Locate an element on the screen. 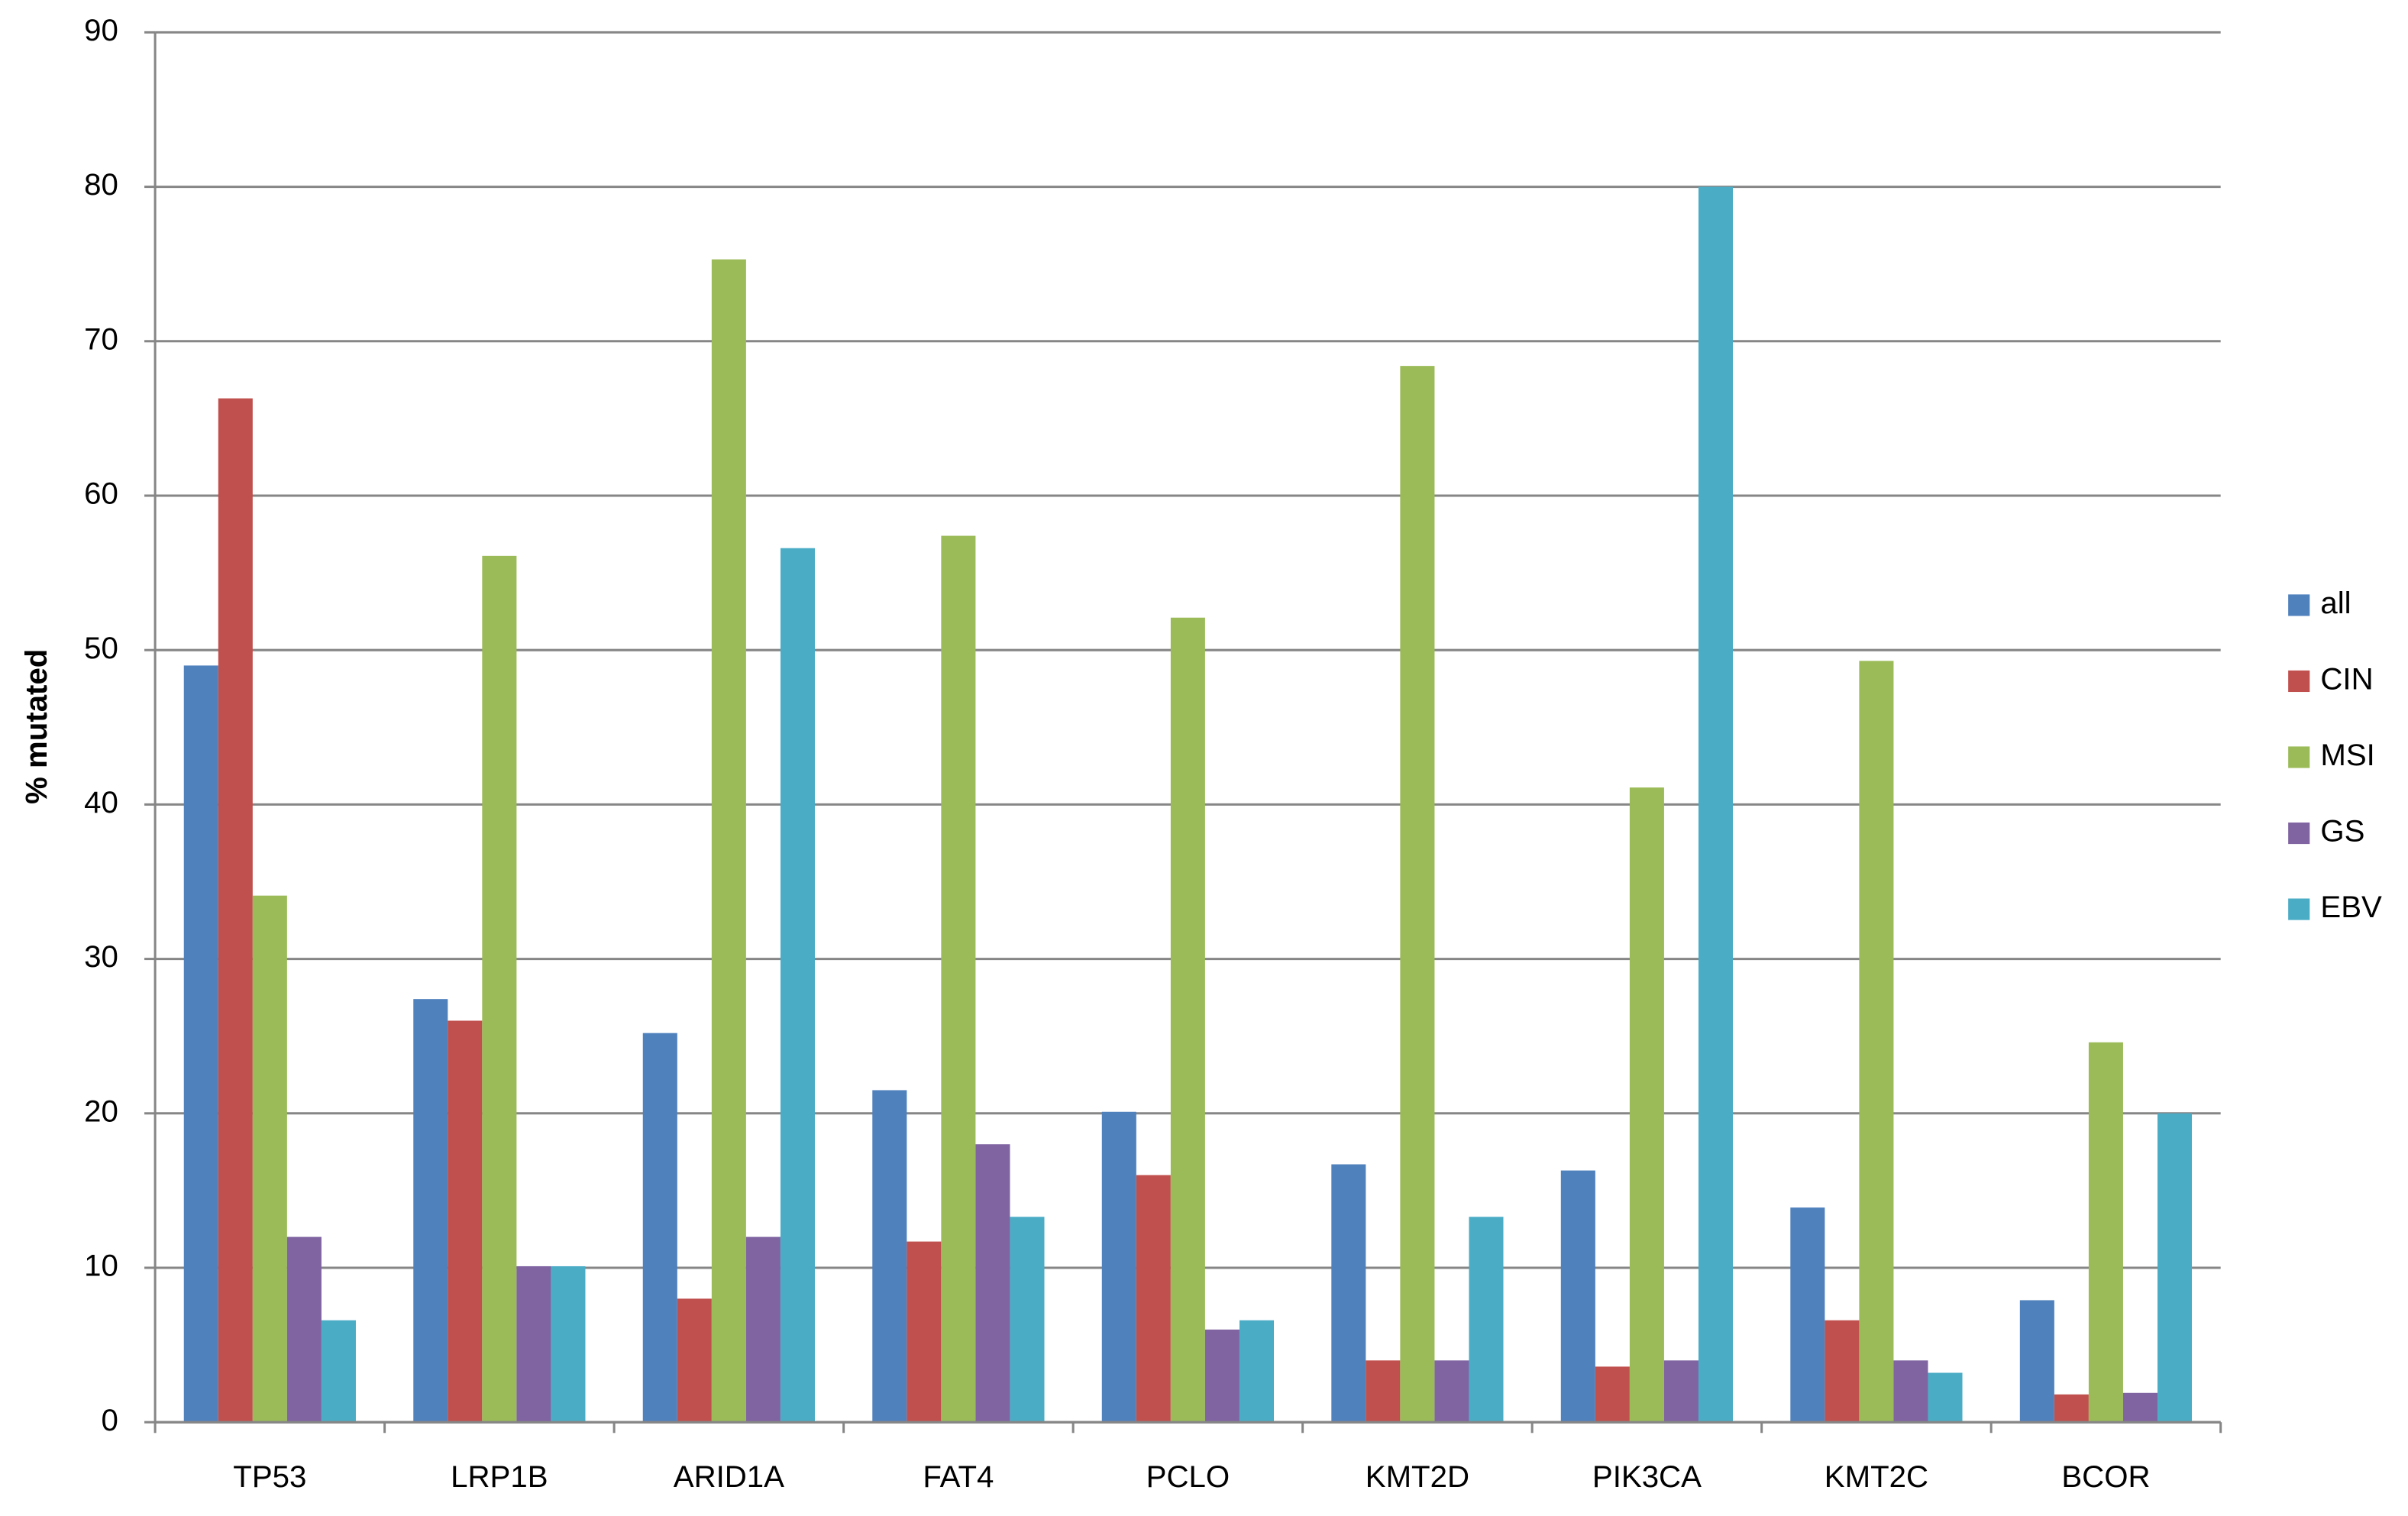  x-tick-label: FAT4 is located at coordinates (958, 1476).